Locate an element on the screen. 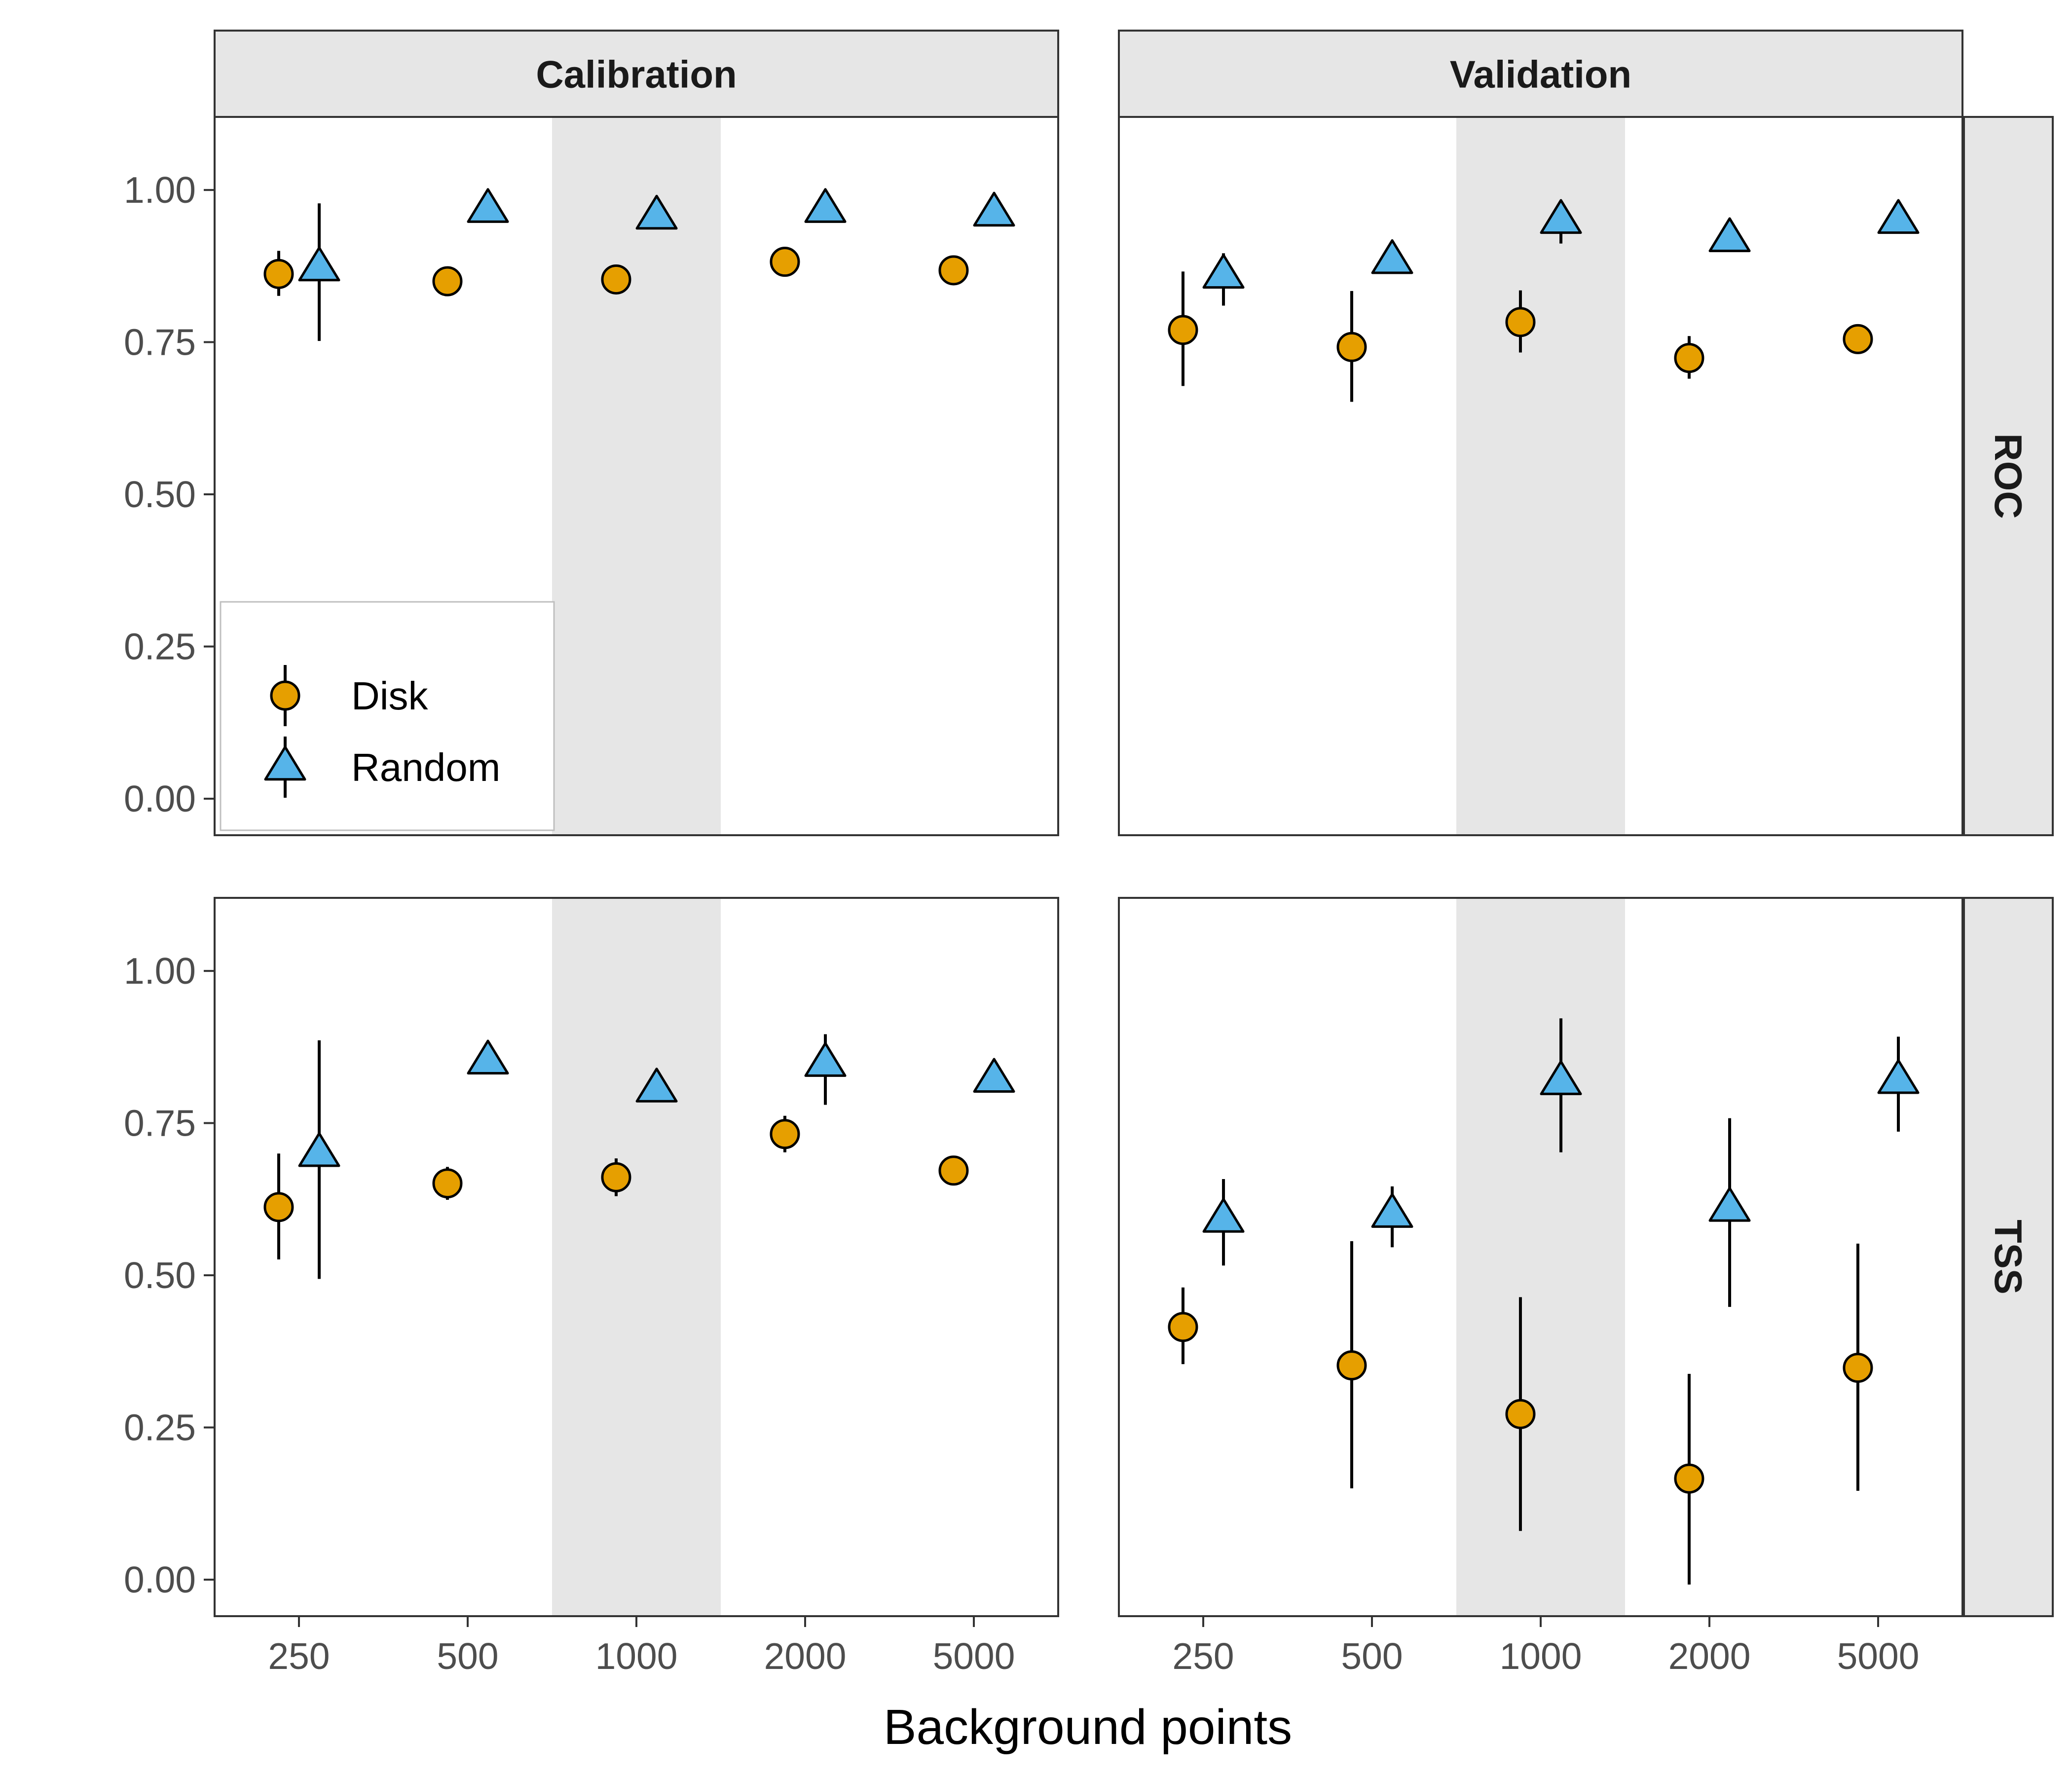 The image size is (2072, 1776). y-axis-tss: 0.00 0.25 0.50 0.75 1.00 is located at coordinates (169, 1275).